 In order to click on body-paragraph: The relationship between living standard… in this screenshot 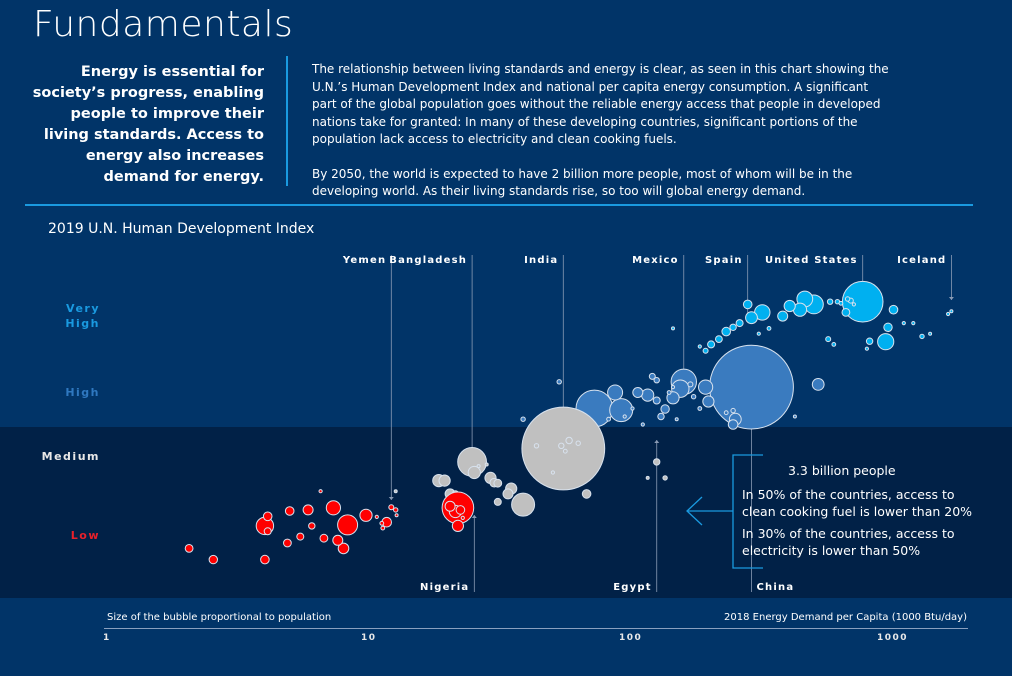, I will do `click(600, 104)`.